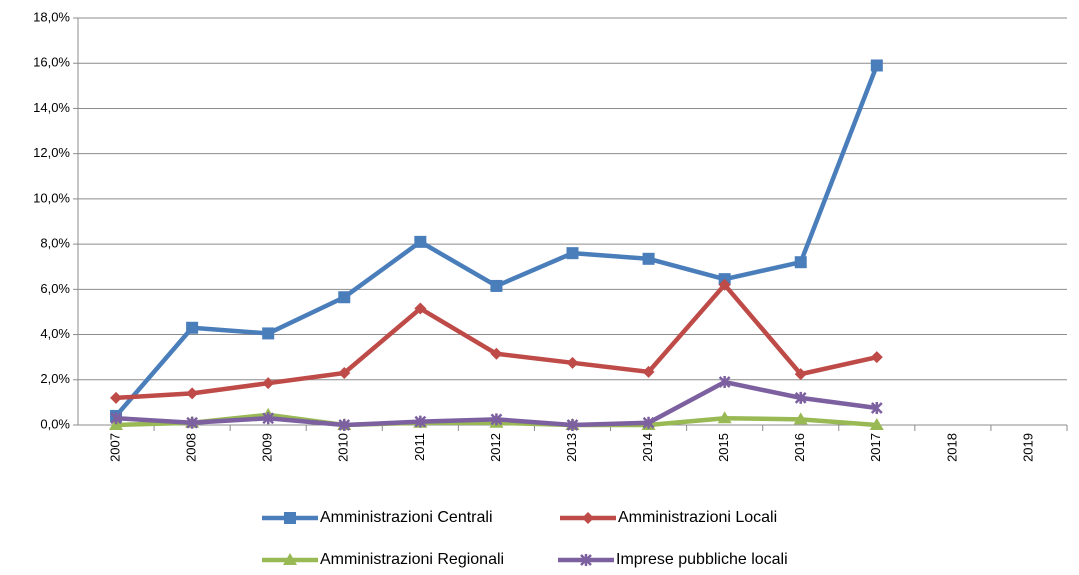 The image size is (1079, 575). Describe the element at coordinates (55, 378) in the screenshot. I see `y-tick-label: 2,0%` at that location.